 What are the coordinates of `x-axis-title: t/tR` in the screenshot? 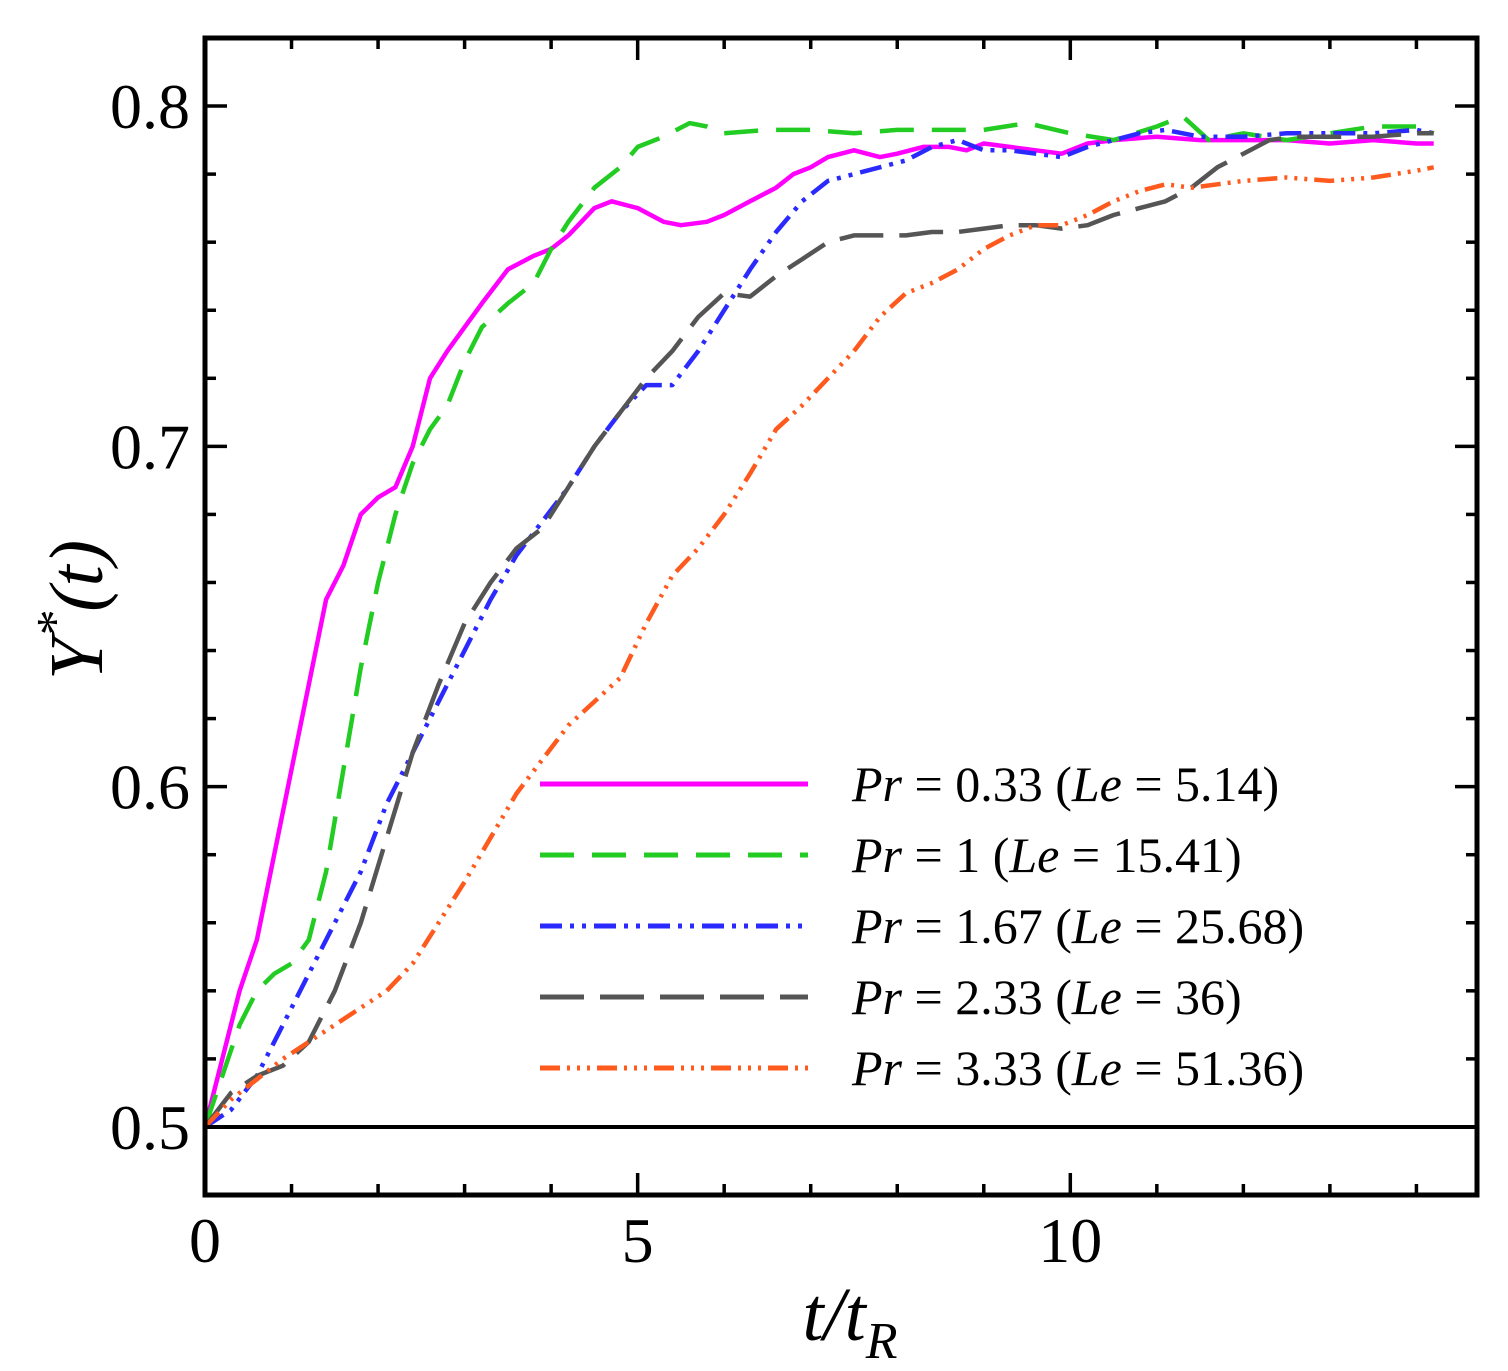 It's located at (849, 1321).